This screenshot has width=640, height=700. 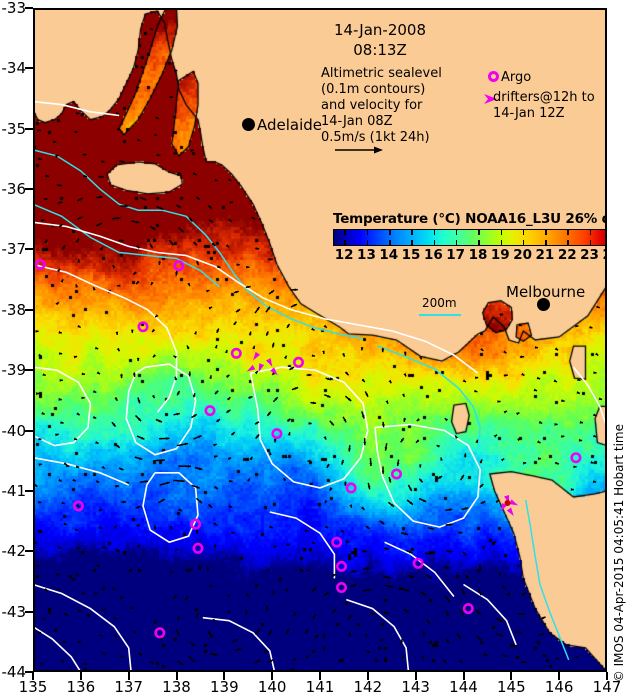 I want to click on city-marker-adelaide, so click(x=248, y=124).